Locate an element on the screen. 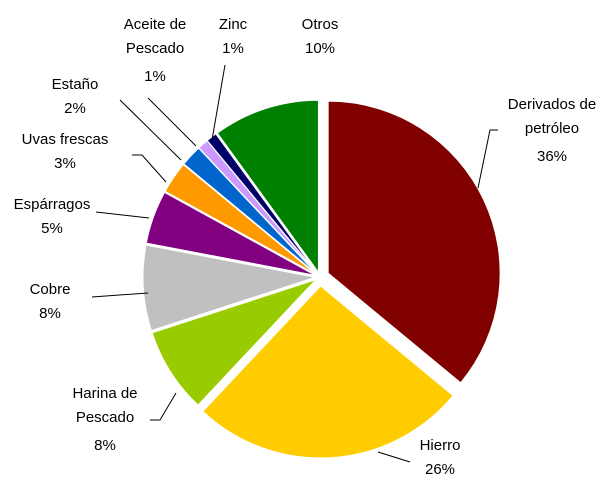 The width and height of the screenshot is (615, 483). slice-label: Cobre is located at coordinates (50, 289).